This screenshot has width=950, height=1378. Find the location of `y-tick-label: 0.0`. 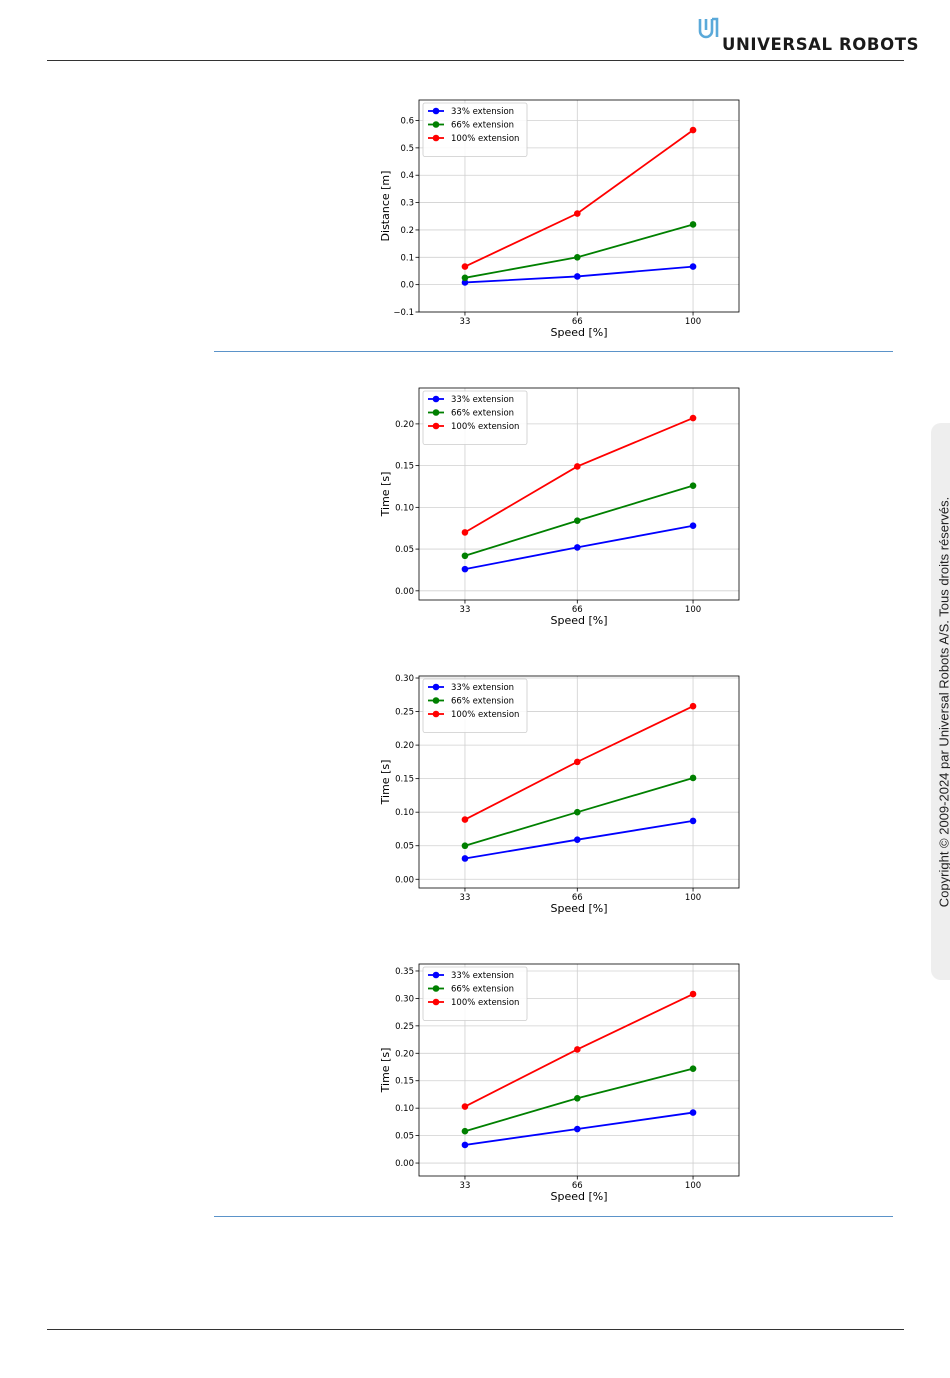

y-tick-label: 0.0 is located at coordinates (407, 286).